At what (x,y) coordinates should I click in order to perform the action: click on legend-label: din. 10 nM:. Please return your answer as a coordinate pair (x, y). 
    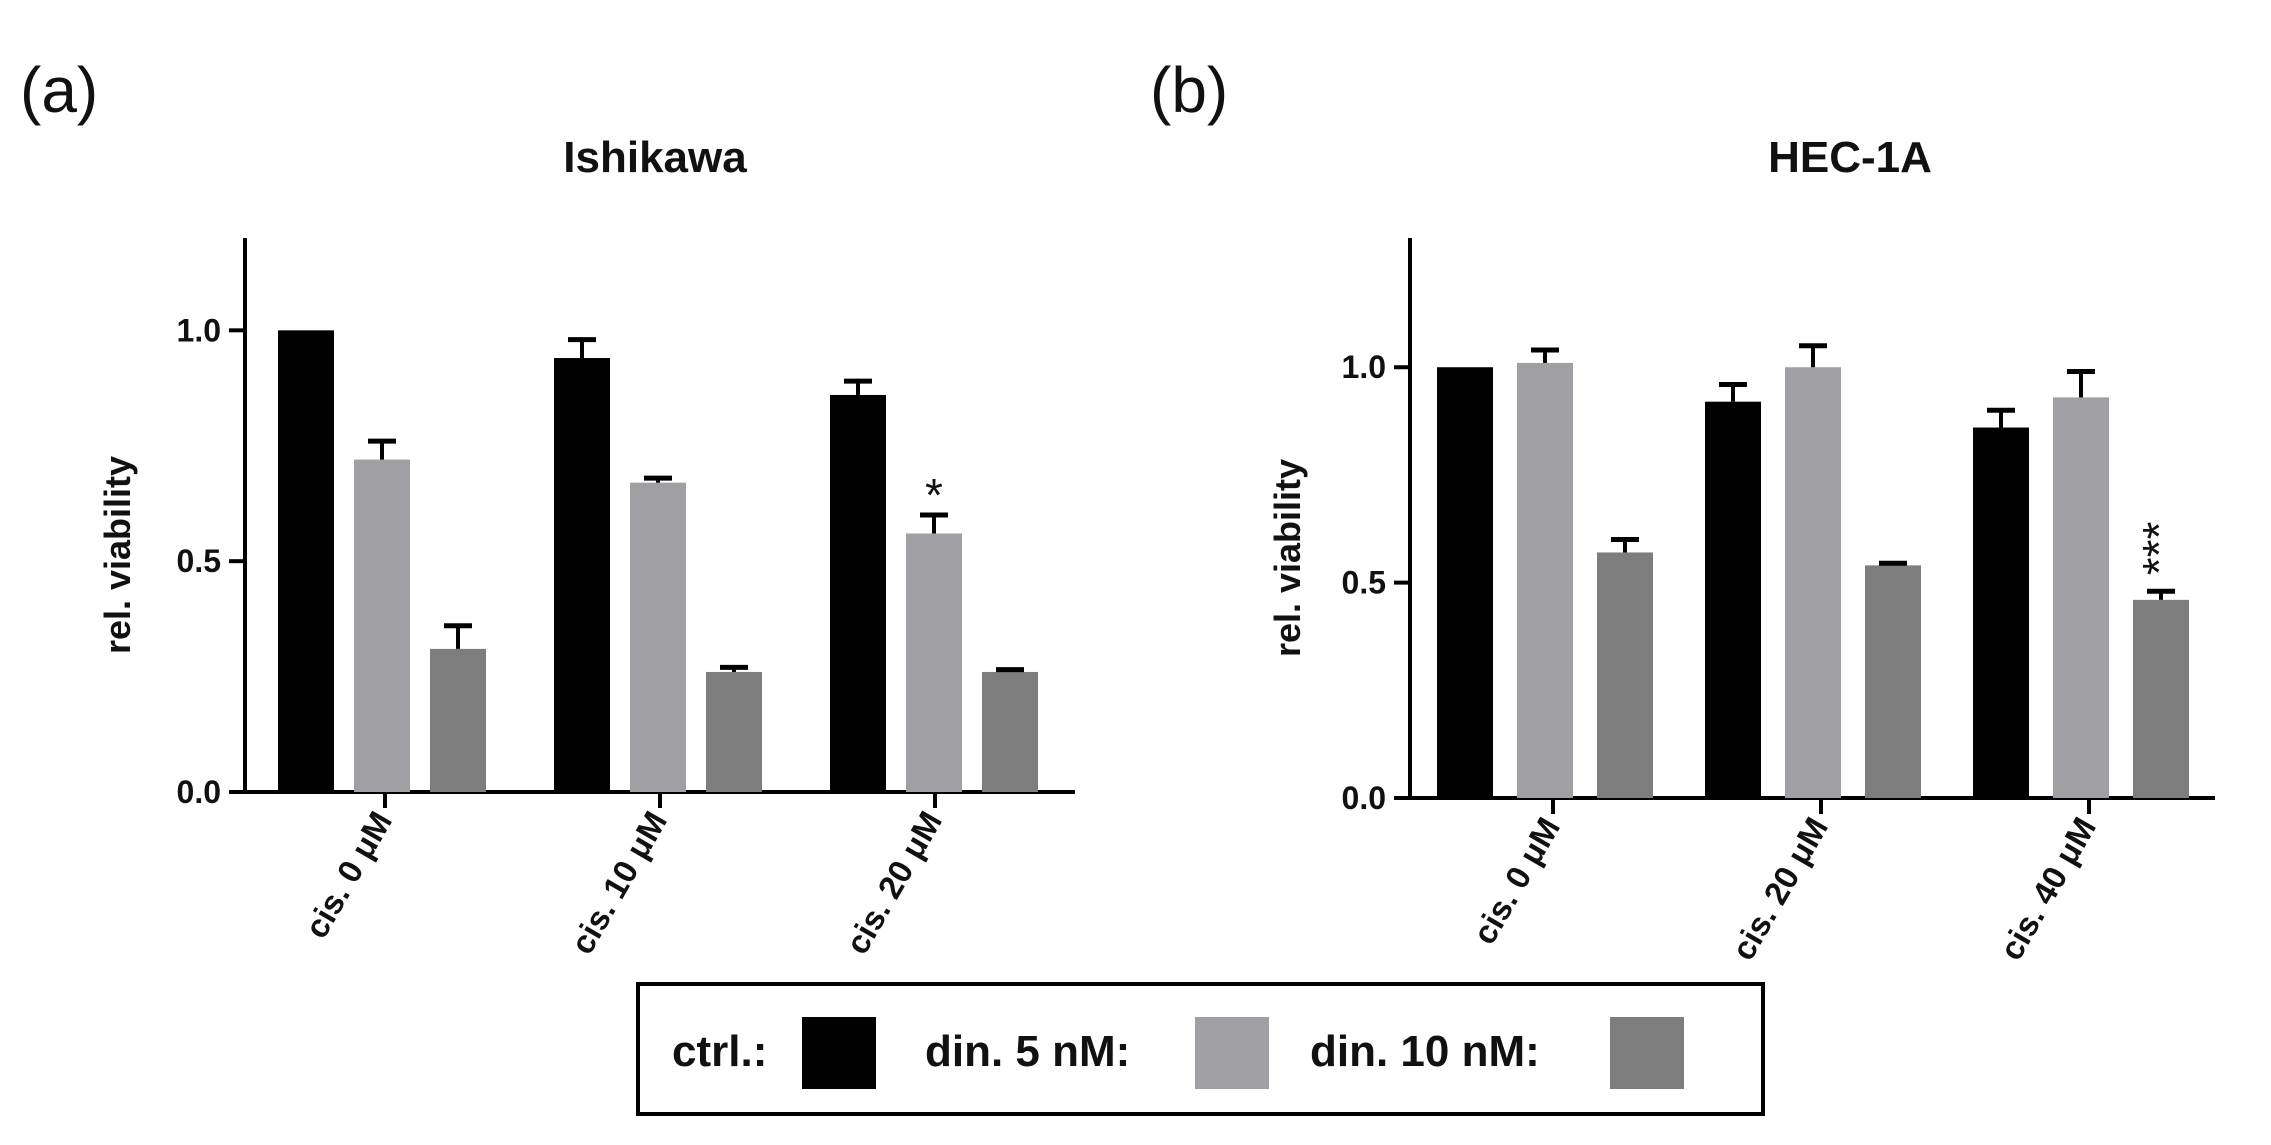
    Looking at the image, I should click on (1425, 1051).